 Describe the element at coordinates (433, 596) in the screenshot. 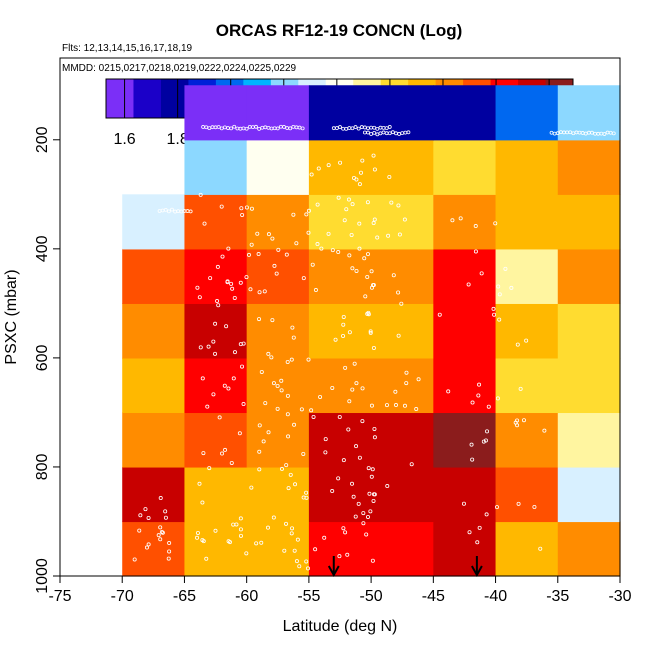

I see `x-tick-label: -45` at that location.